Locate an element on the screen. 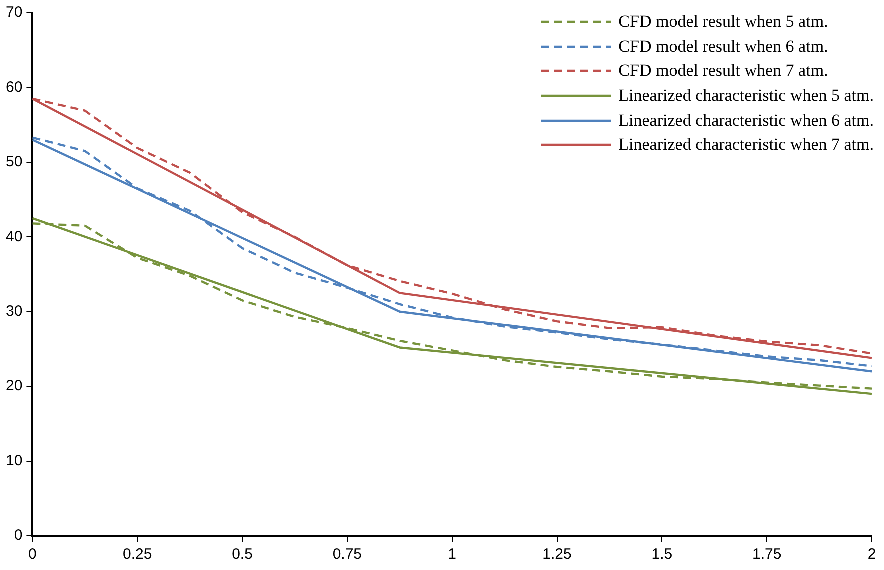  x-tick-label: 0.5 is located at coordinates (242, 555).